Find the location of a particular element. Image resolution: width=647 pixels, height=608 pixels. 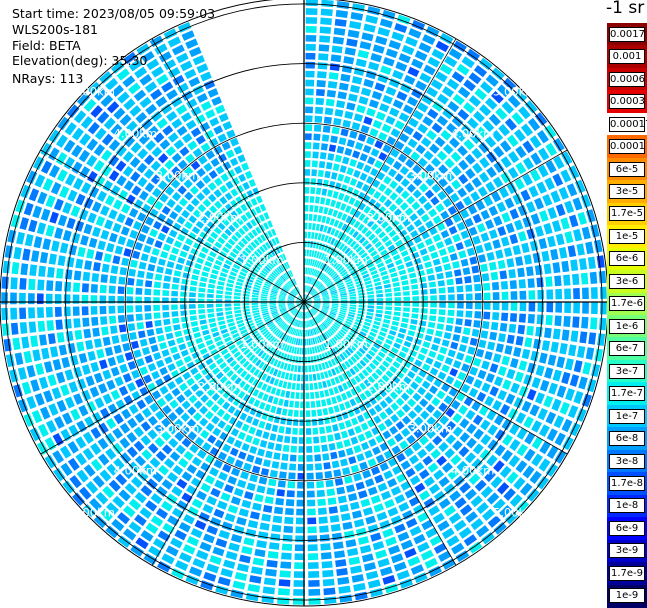

range-ring-label: 3.00km is located at coordinates (430, 428).